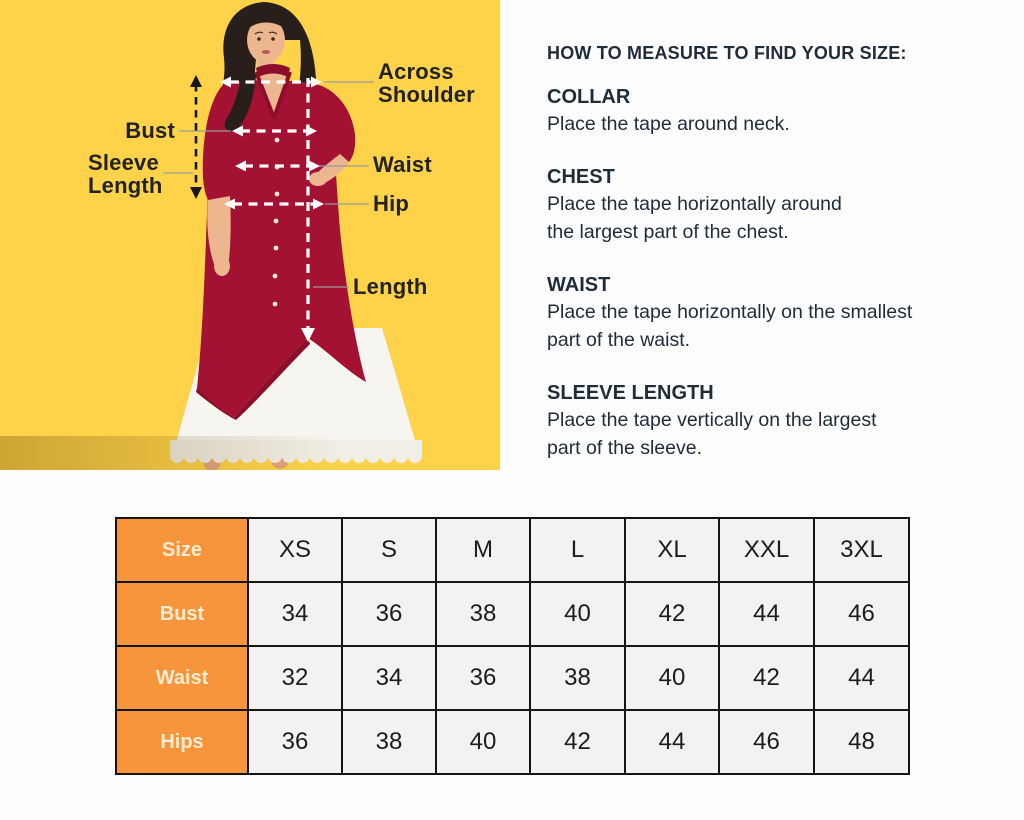  I want to click on across-shoulder-arrowhead-left-icon, so click(225, 82).